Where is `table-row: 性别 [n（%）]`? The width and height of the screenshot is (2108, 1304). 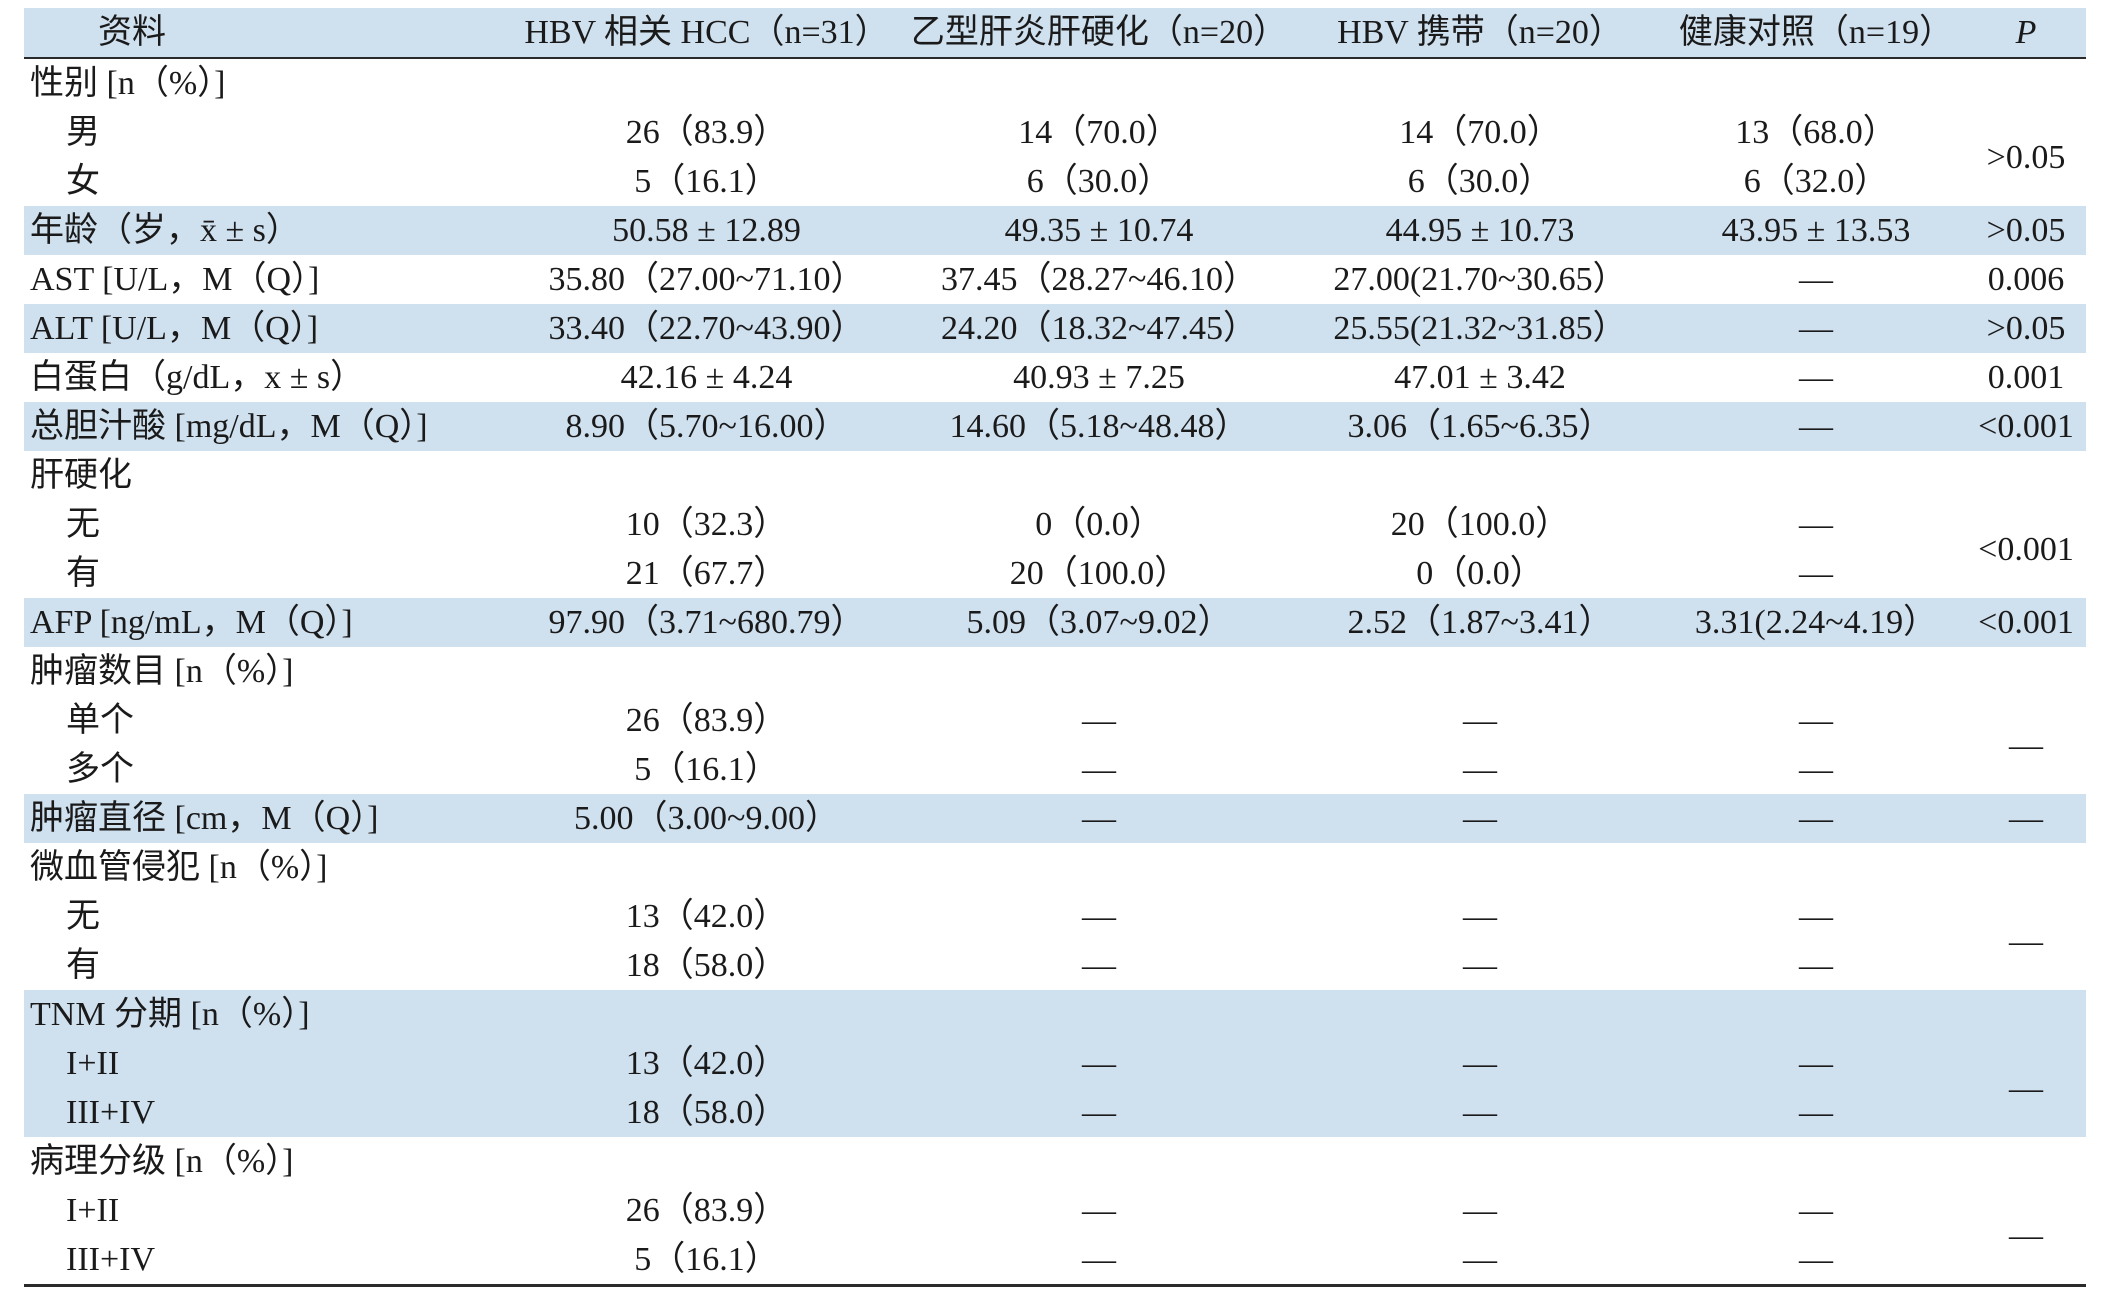 table-row: 性别 [n（%）] is located at coordinates (1055, 83).